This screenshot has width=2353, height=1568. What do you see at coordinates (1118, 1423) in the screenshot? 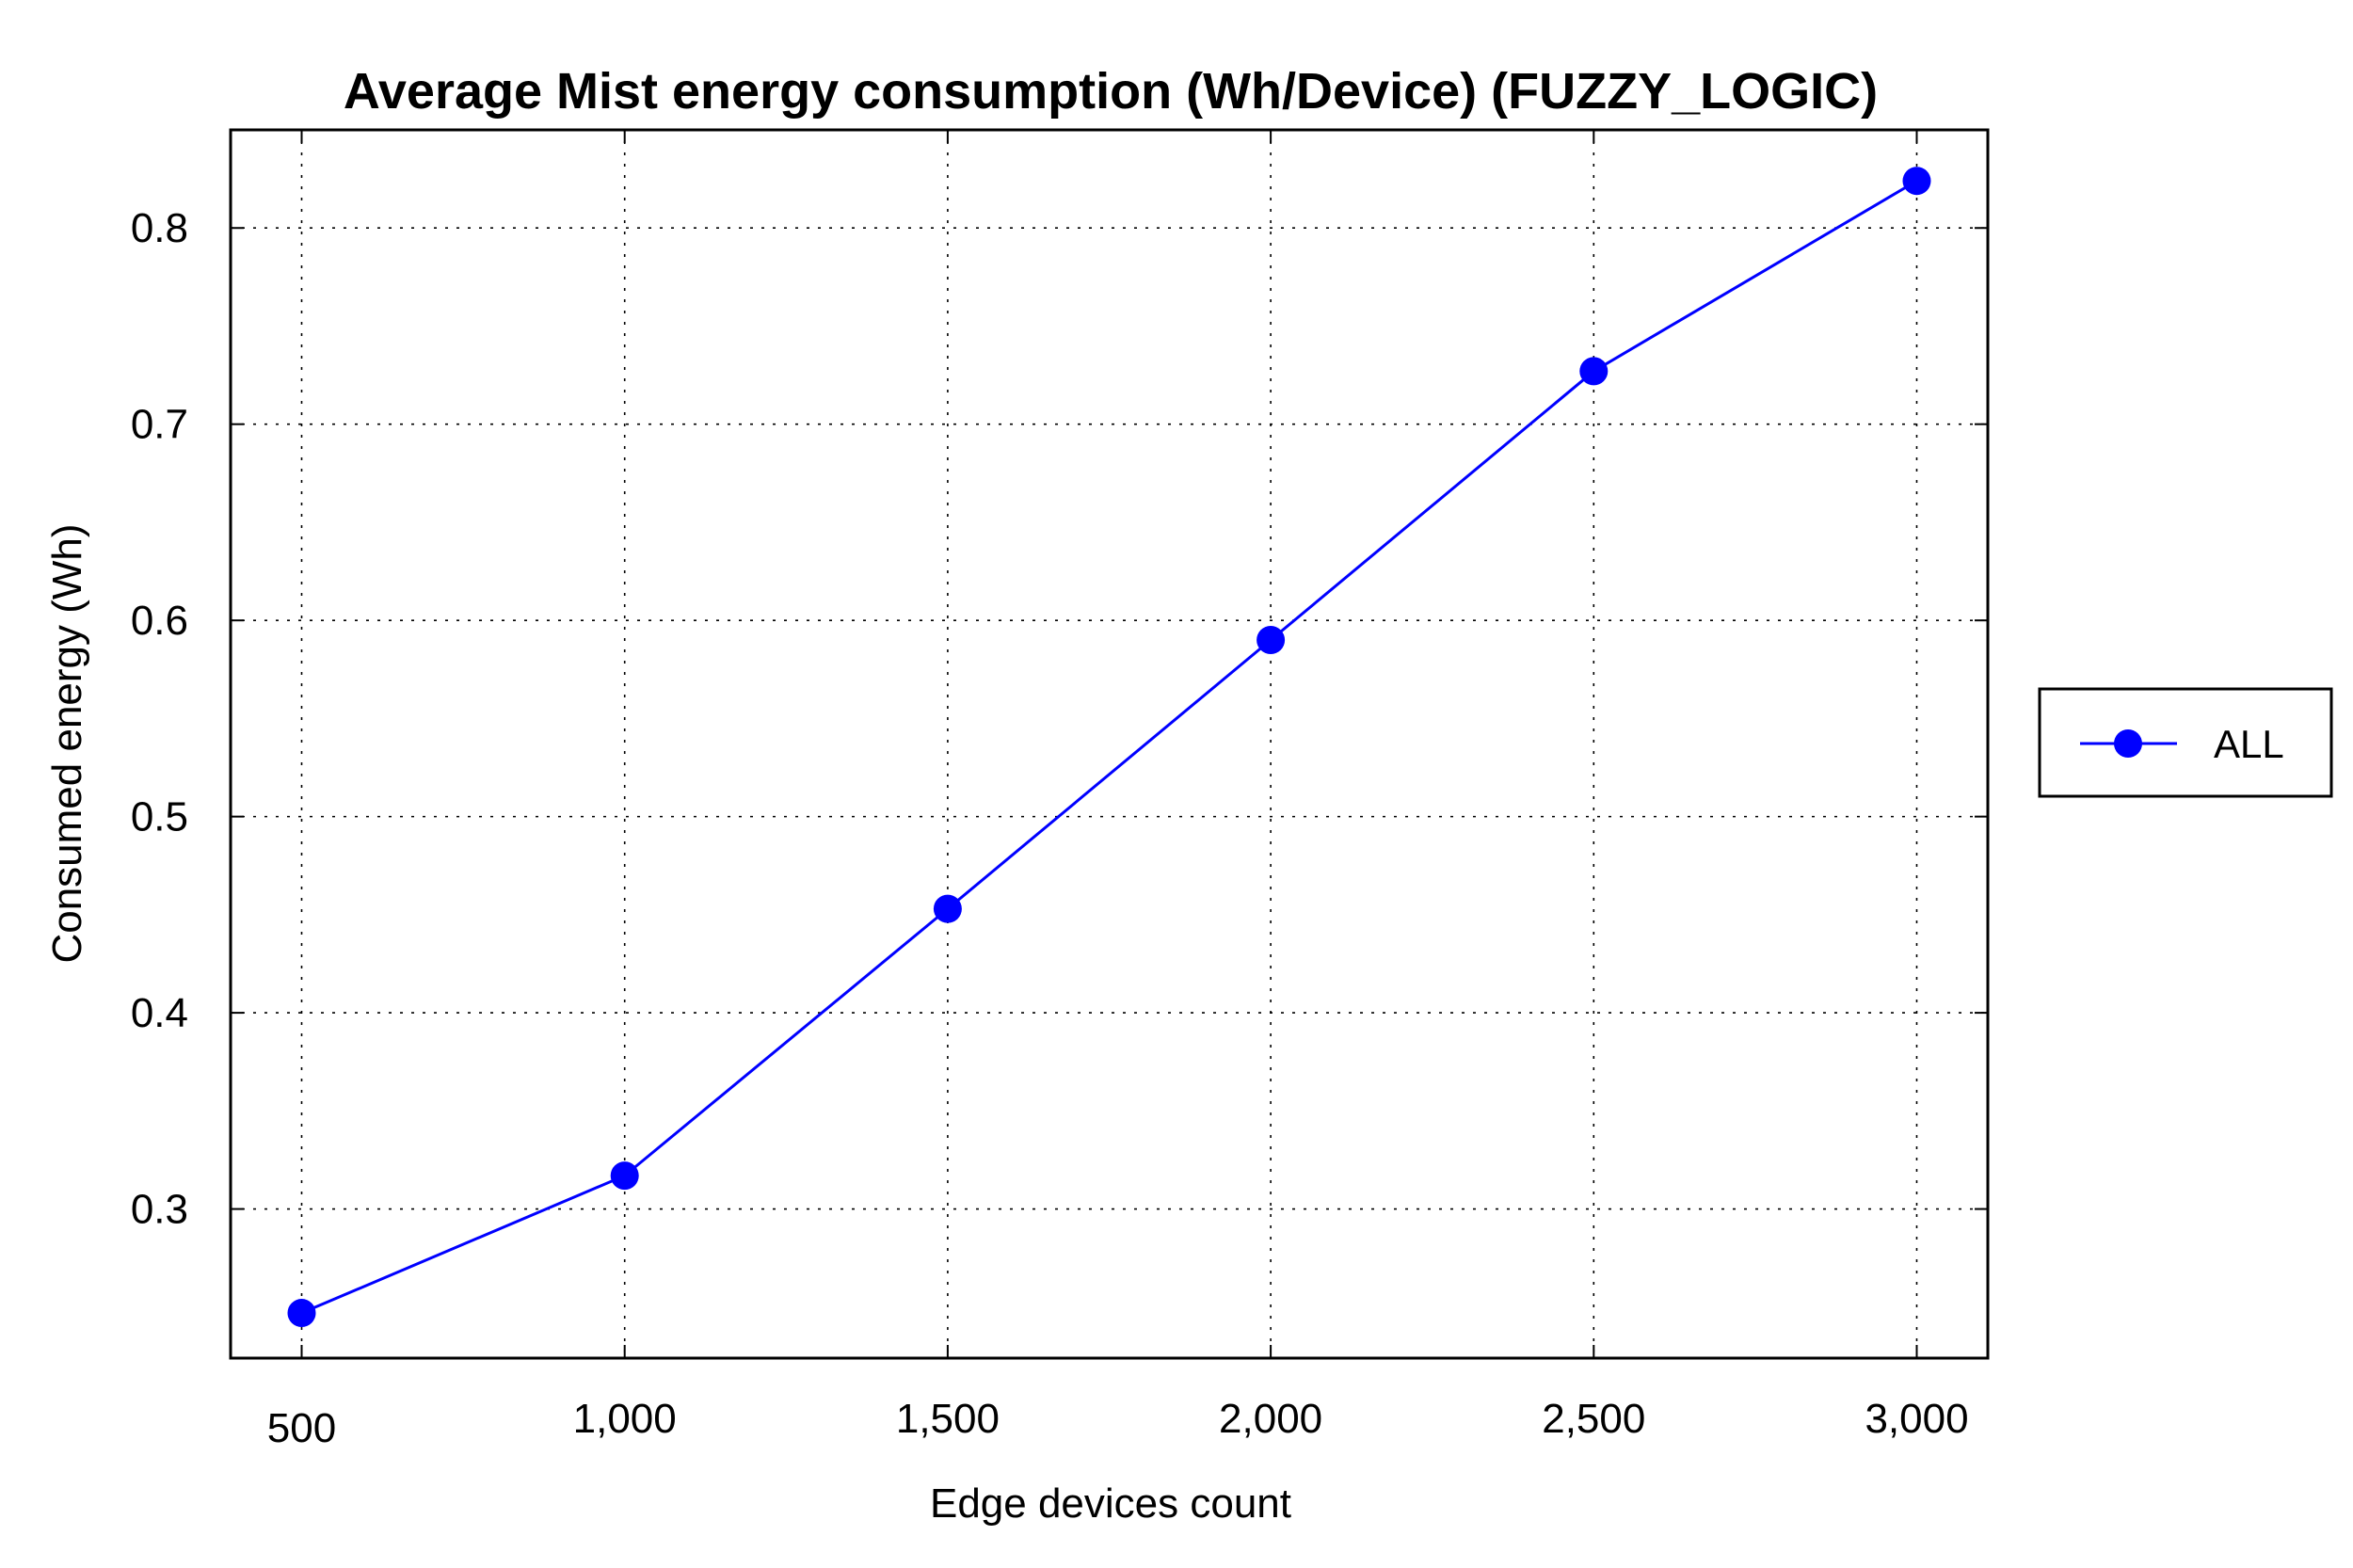
I see `x-tick-labels: 500 1,000 1,500 2,000 2,500 3,000` at bounding box center [1118, 1423].